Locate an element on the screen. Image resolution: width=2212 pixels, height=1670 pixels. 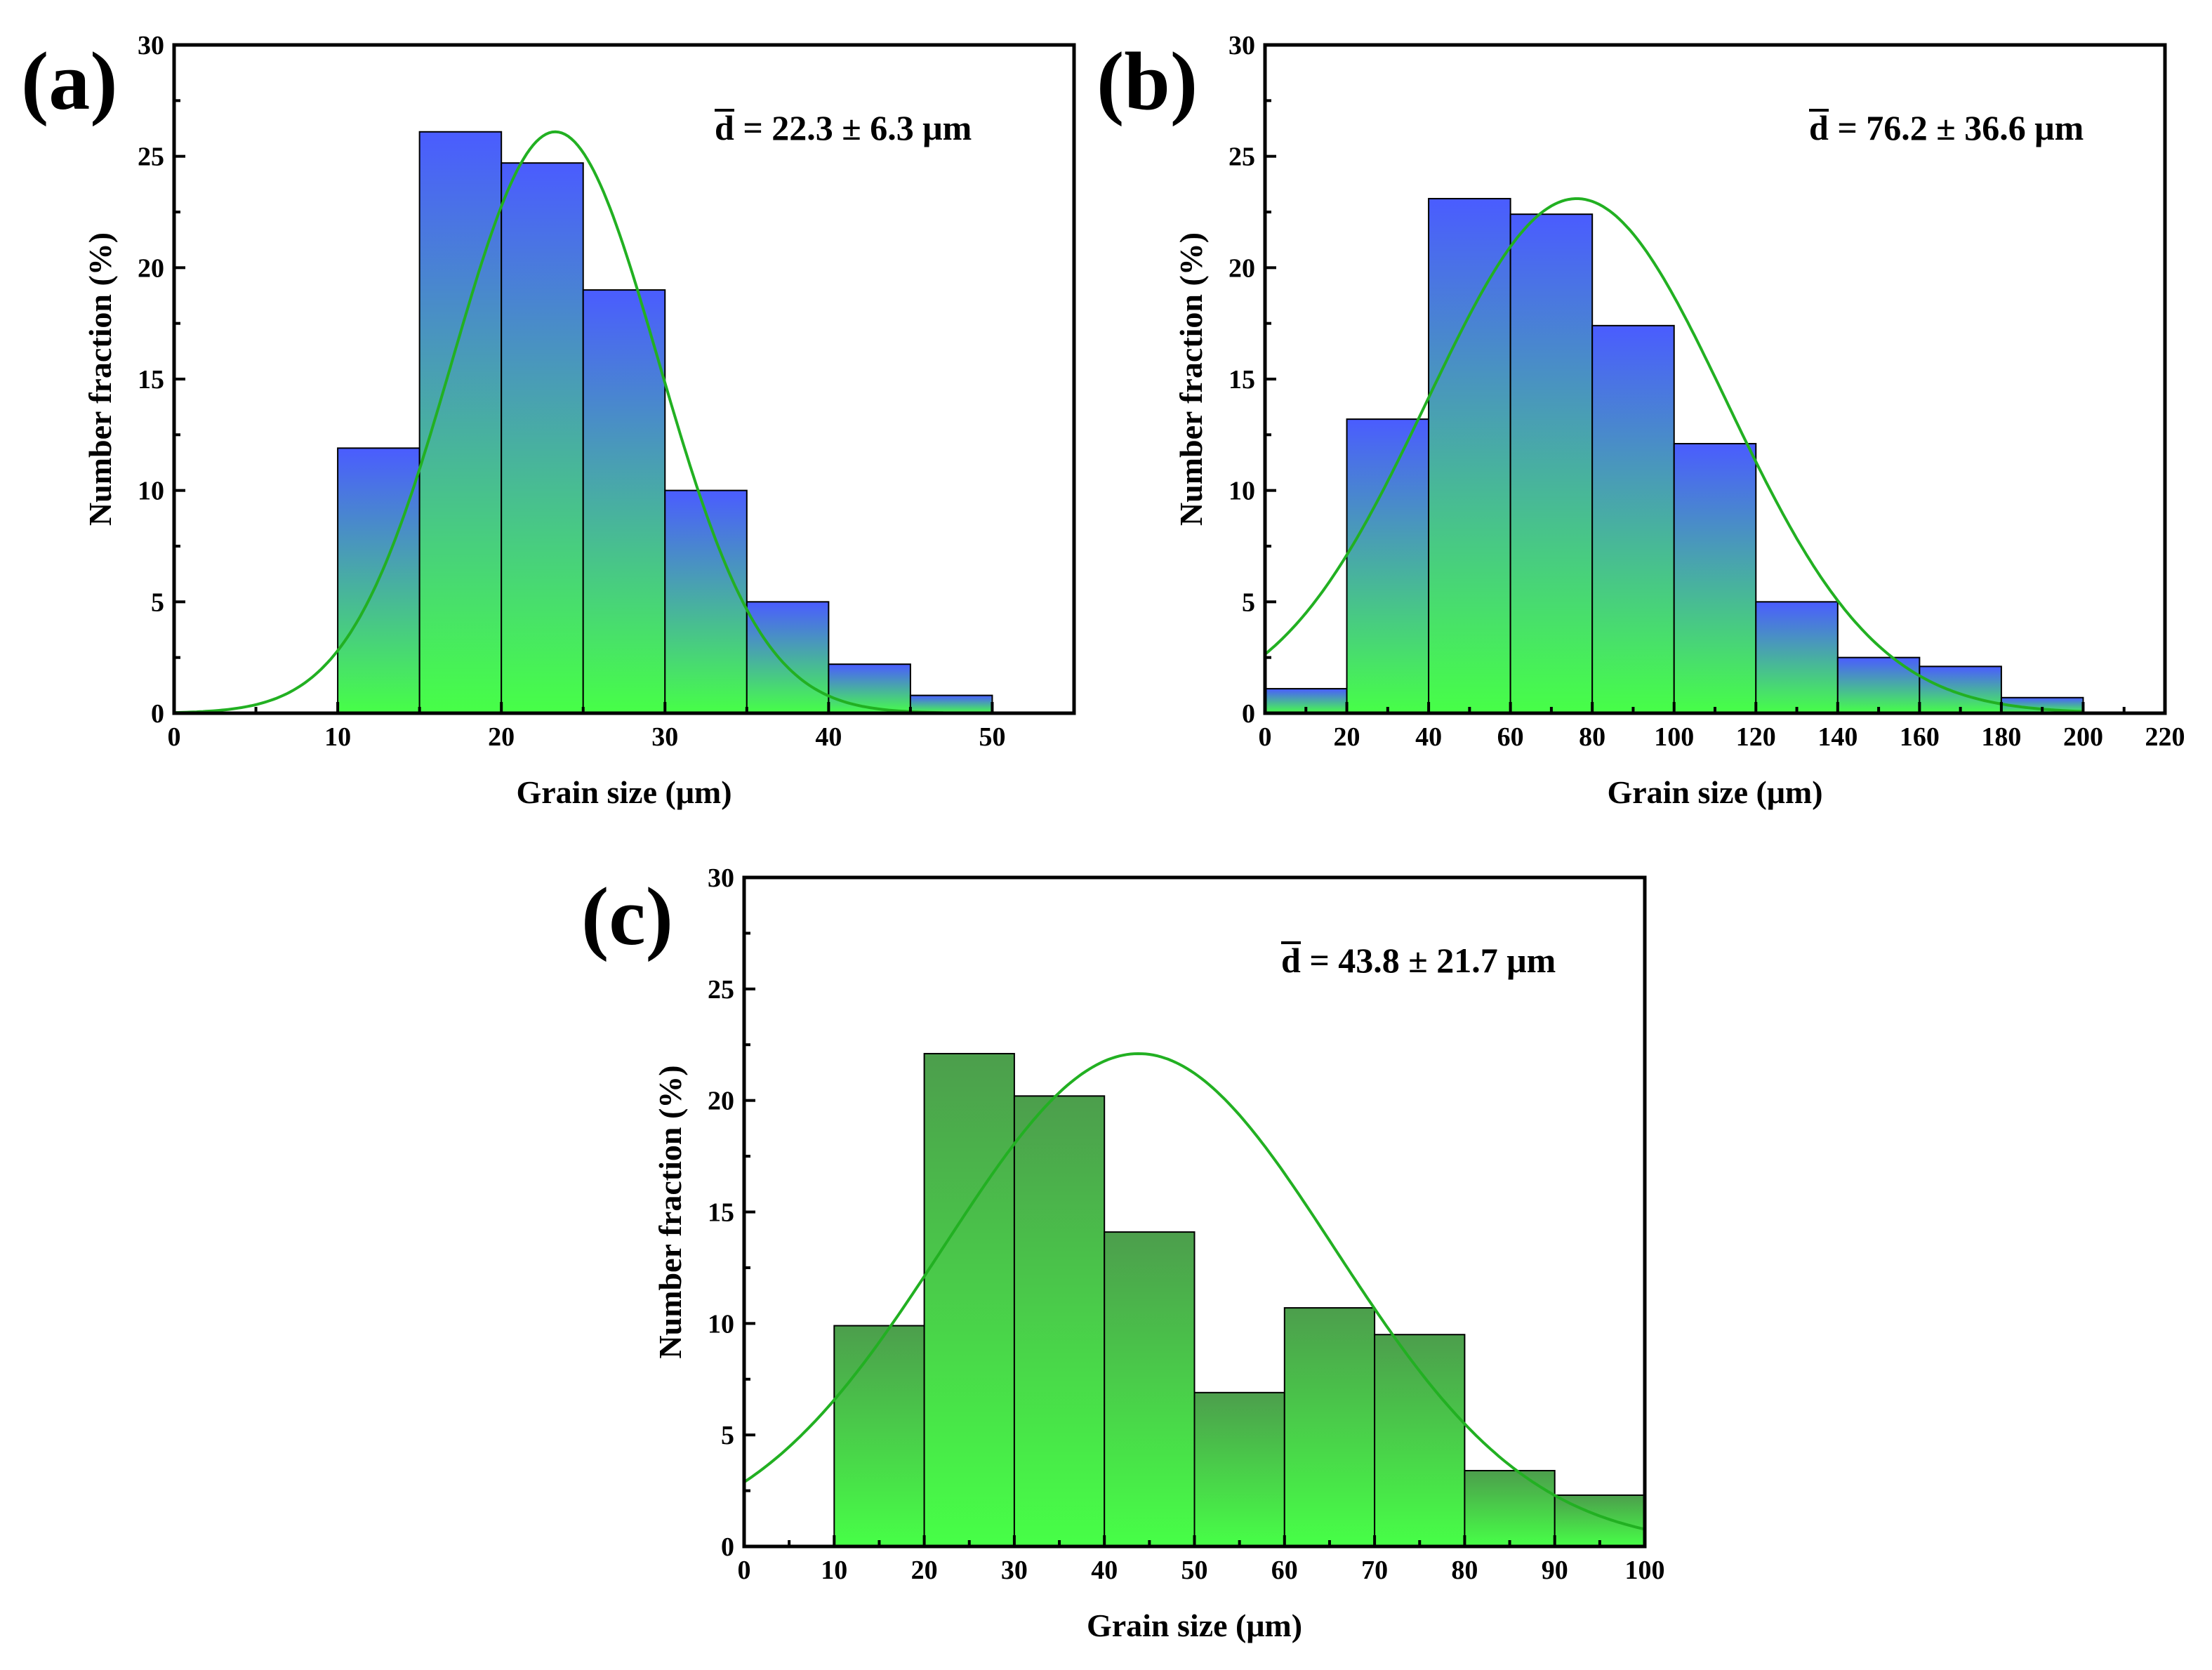
panel-label: (c) is located at coordinates (627, 916).